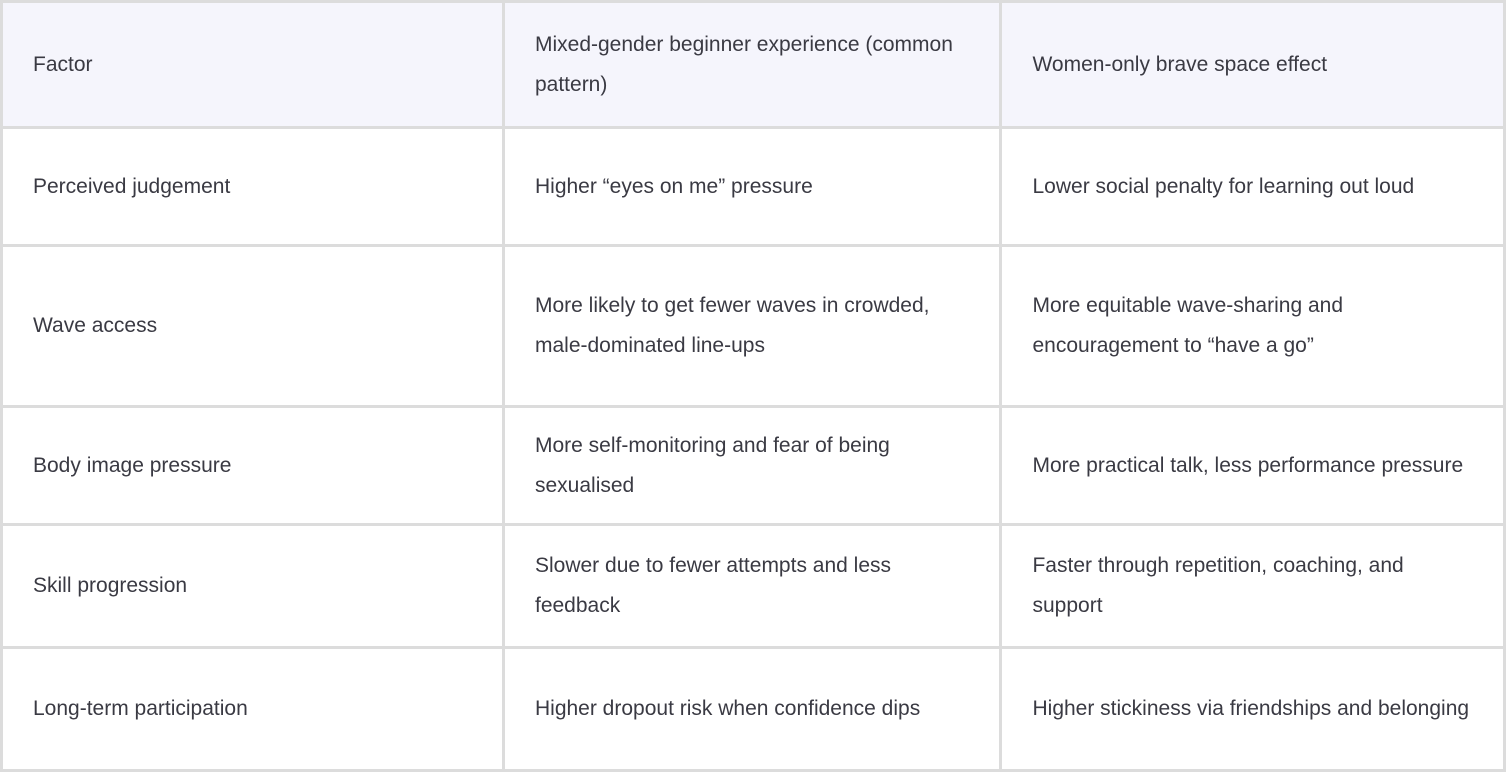  I want to click on table-cell-factor: Skill progression, so click(252, 586).